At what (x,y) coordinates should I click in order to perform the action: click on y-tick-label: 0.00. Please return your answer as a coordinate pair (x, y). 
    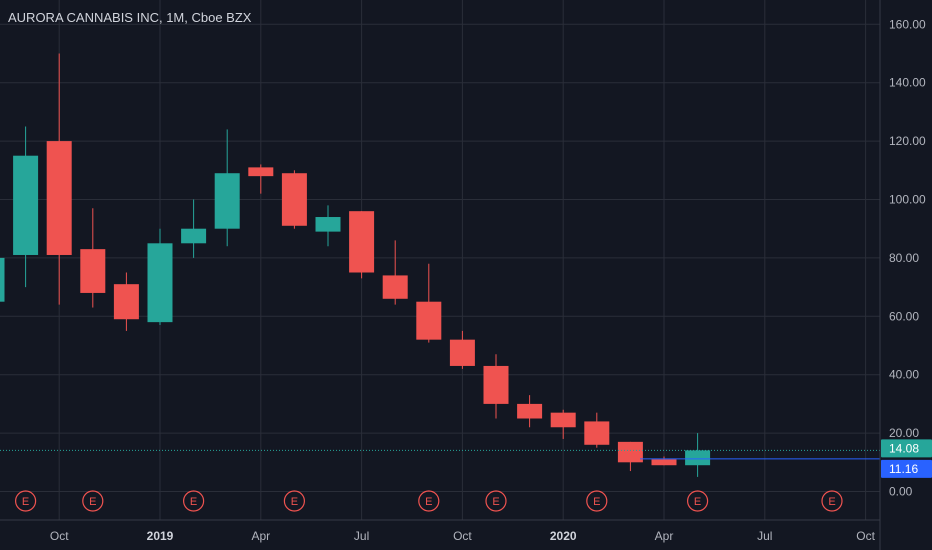
    Looking at the image, I should click on (901, 492).